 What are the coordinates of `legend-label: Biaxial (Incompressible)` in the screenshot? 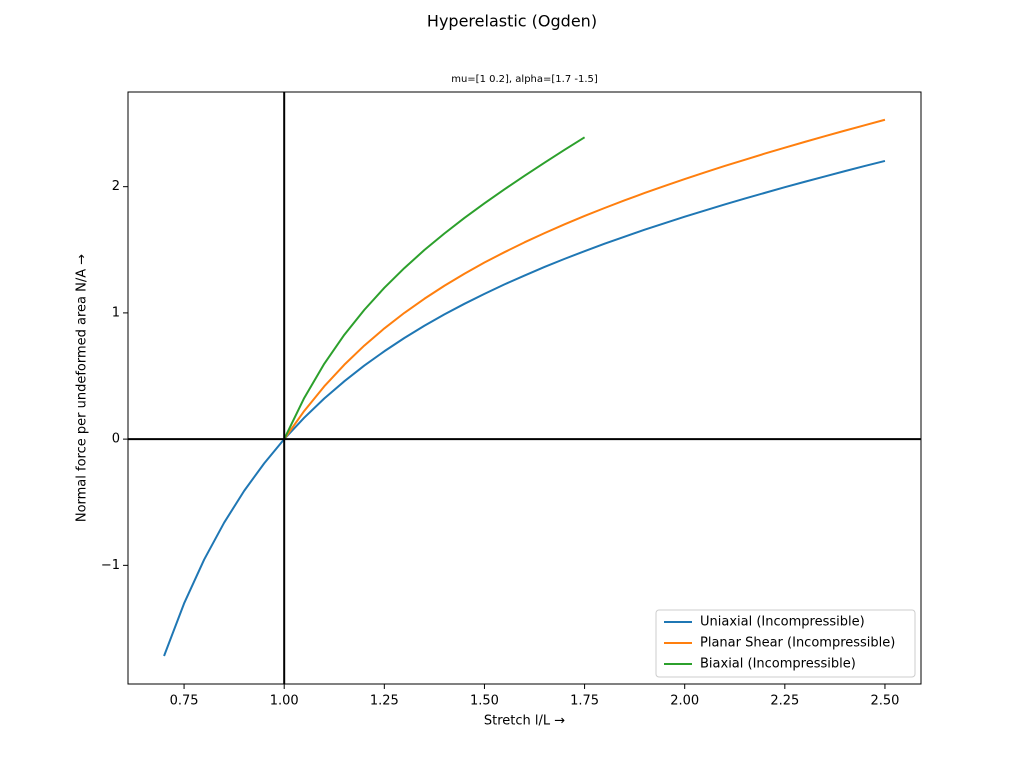 It's located at (778, 664).